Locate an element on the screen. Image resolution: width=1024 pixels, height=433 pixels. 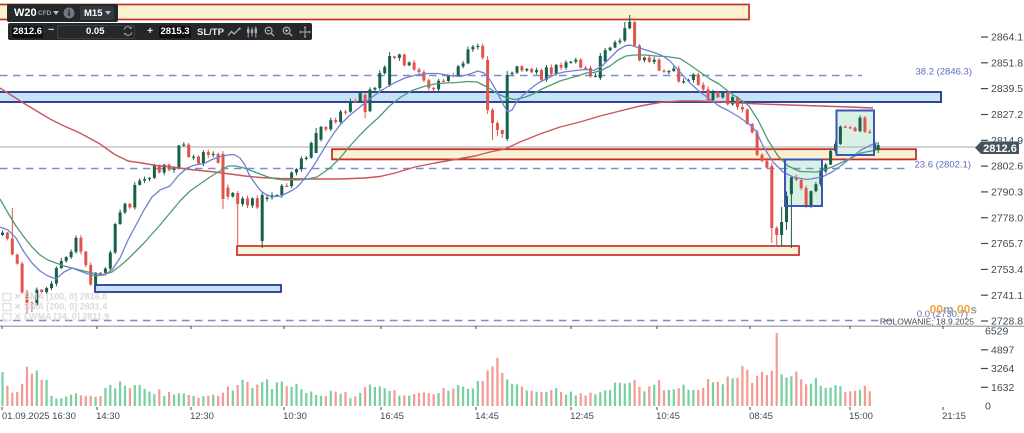
svg-text: 12:45 is located at coordinates (582, 416).